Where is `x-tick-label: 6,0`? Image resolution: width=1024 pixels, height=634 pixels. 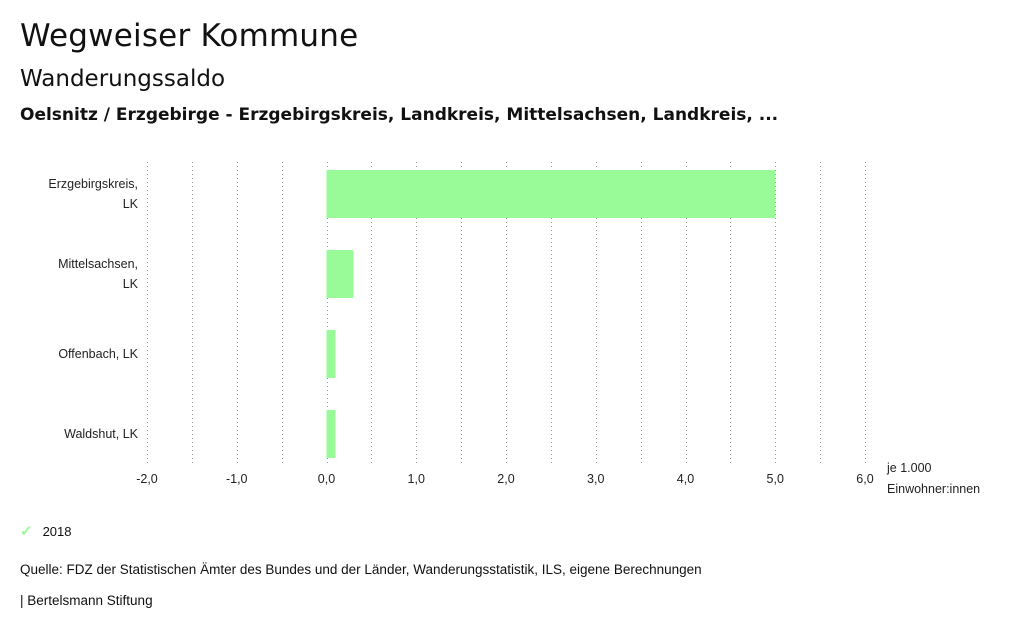 x-tick-label: 6,0 is located at coordinates (864, 479).